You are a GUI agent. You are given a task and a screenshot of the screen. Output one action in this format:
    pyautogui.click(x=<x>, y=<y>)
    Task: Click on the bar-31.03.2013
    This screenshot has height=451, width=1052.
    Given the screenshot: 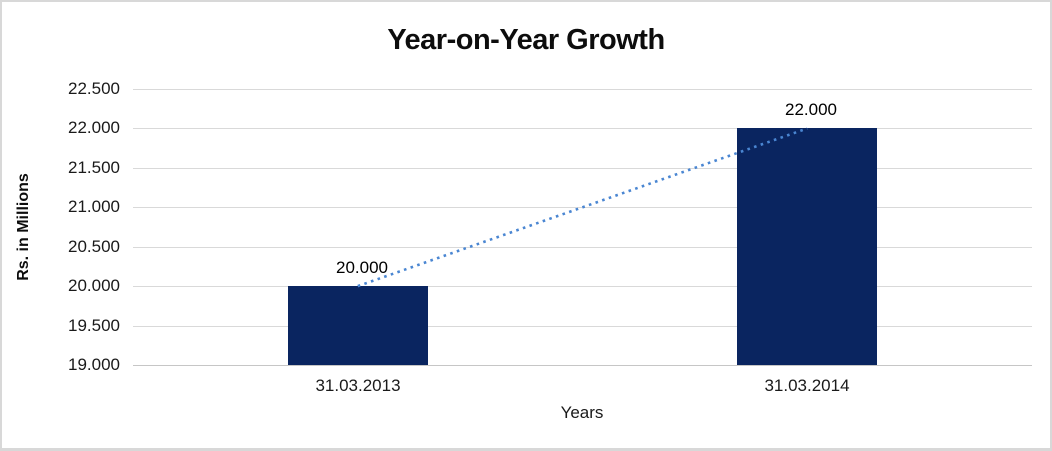 What is the action you would take?
    pyautogui.click(x=358, y=325)
    